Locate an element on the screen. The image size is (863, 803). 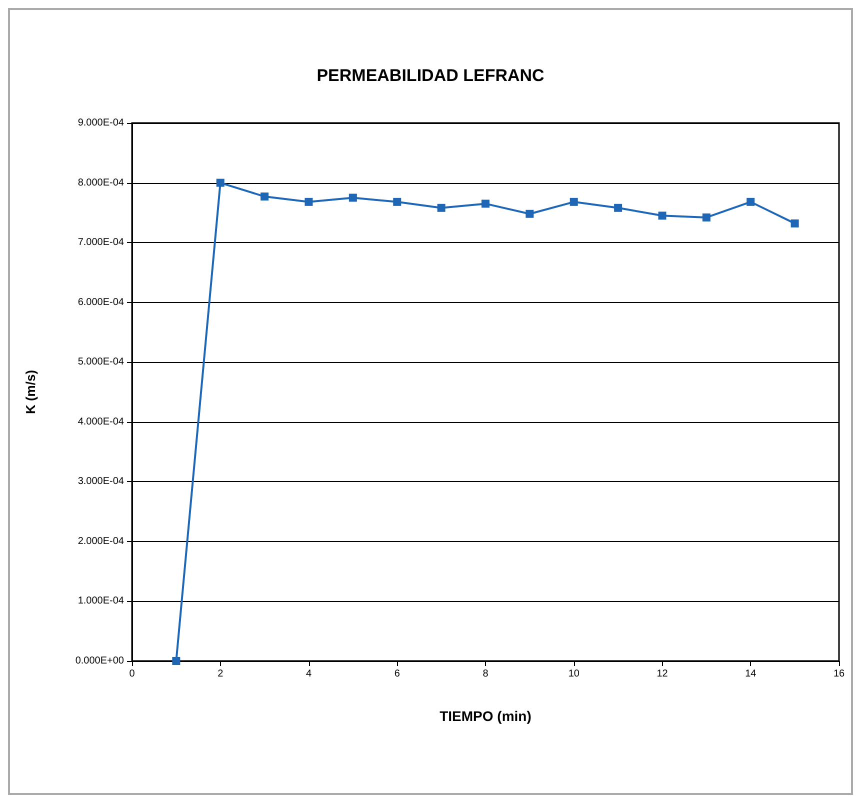
y-tick-label: 1.000E-04 is located at coordinates (101, 601).